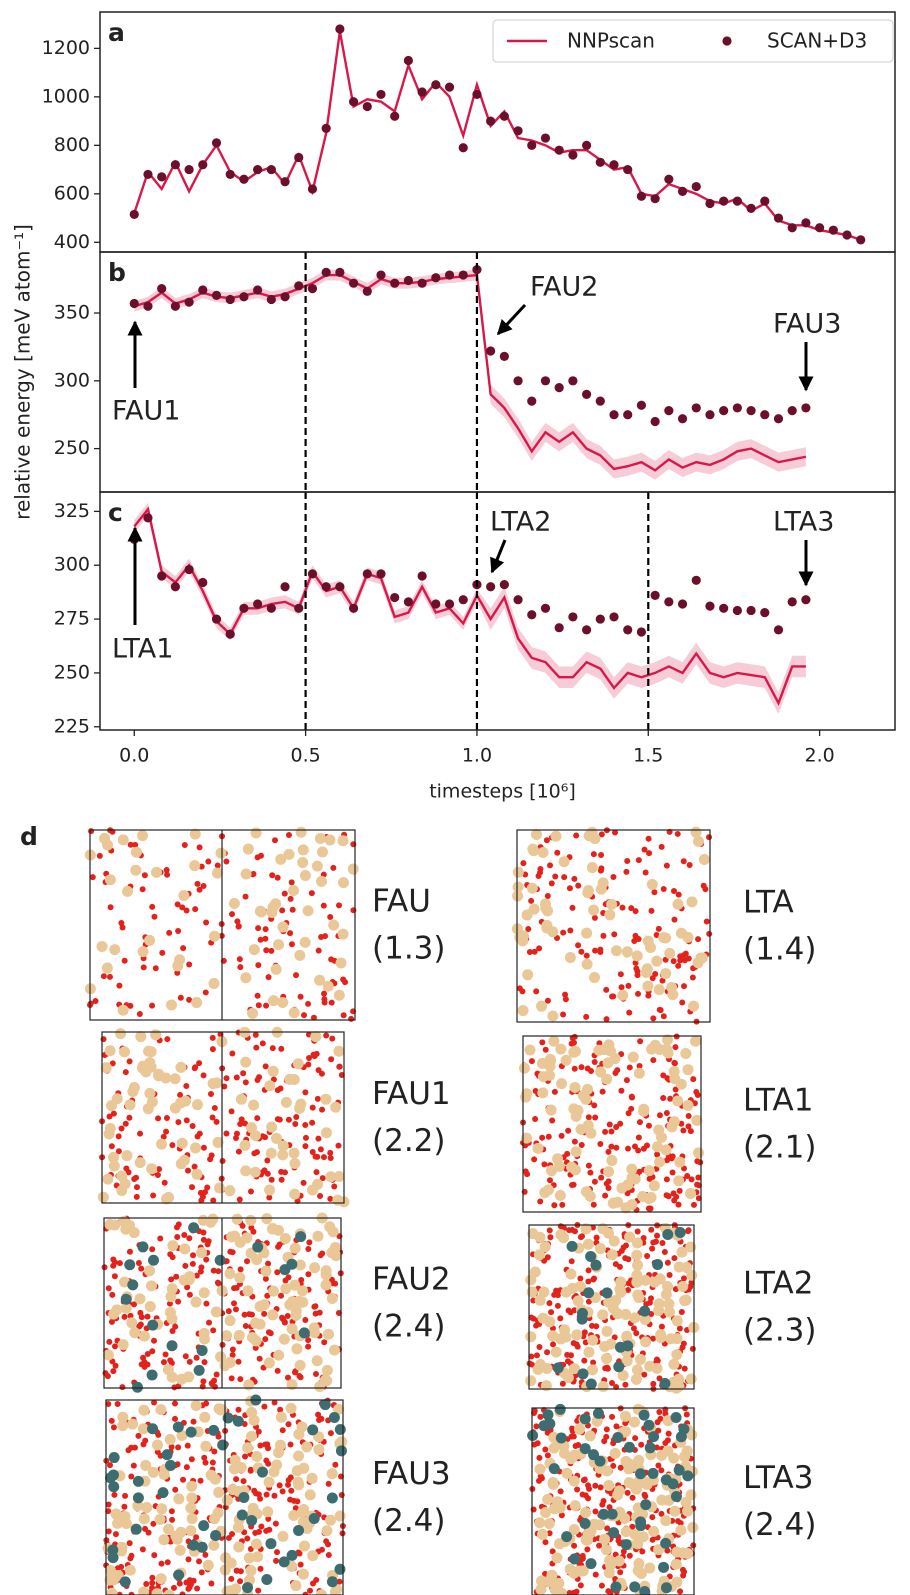  I want to click on y-tick-label: 350, so click(72, 313).